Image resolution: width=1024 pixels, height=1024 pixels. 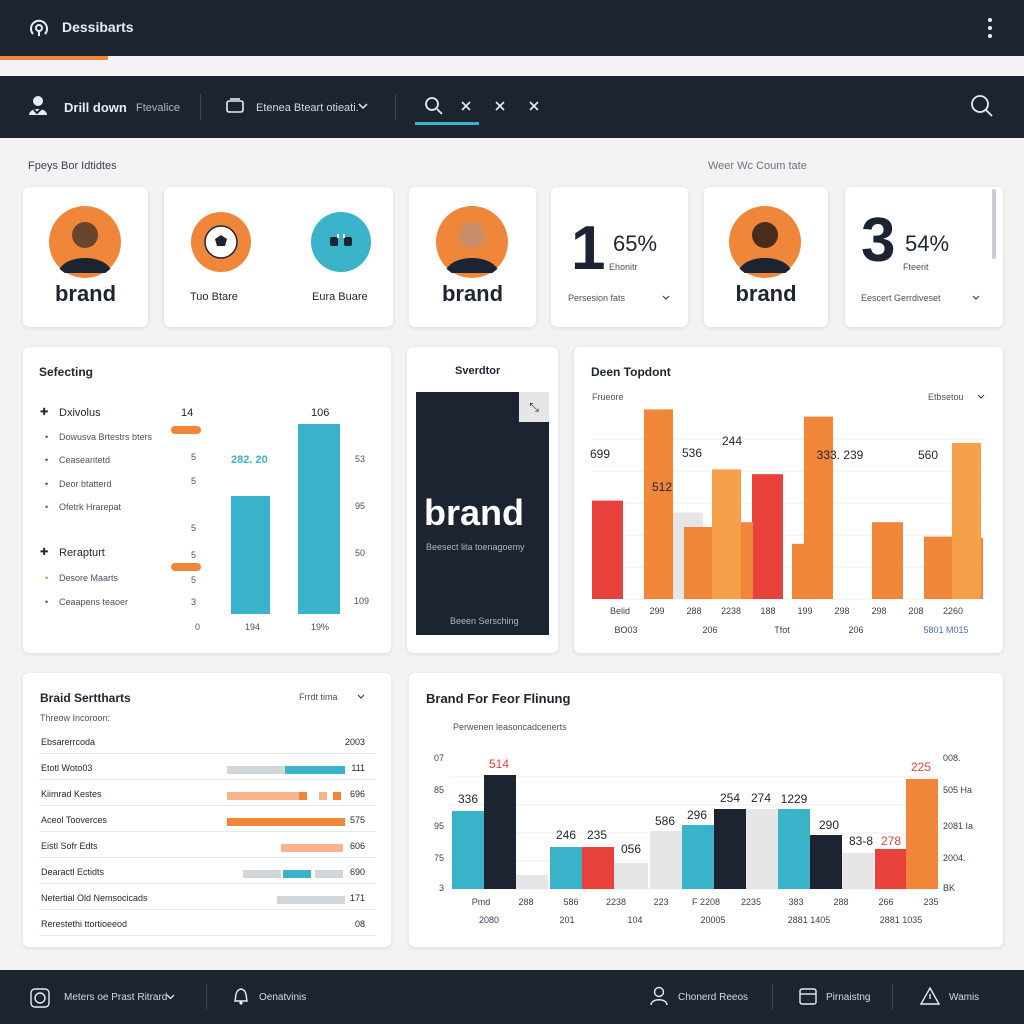 What do you see at coordinates (809, 920) in the screenshot?
I see `x-sublabel: 2881 1405` at bounding box center [809, 920].